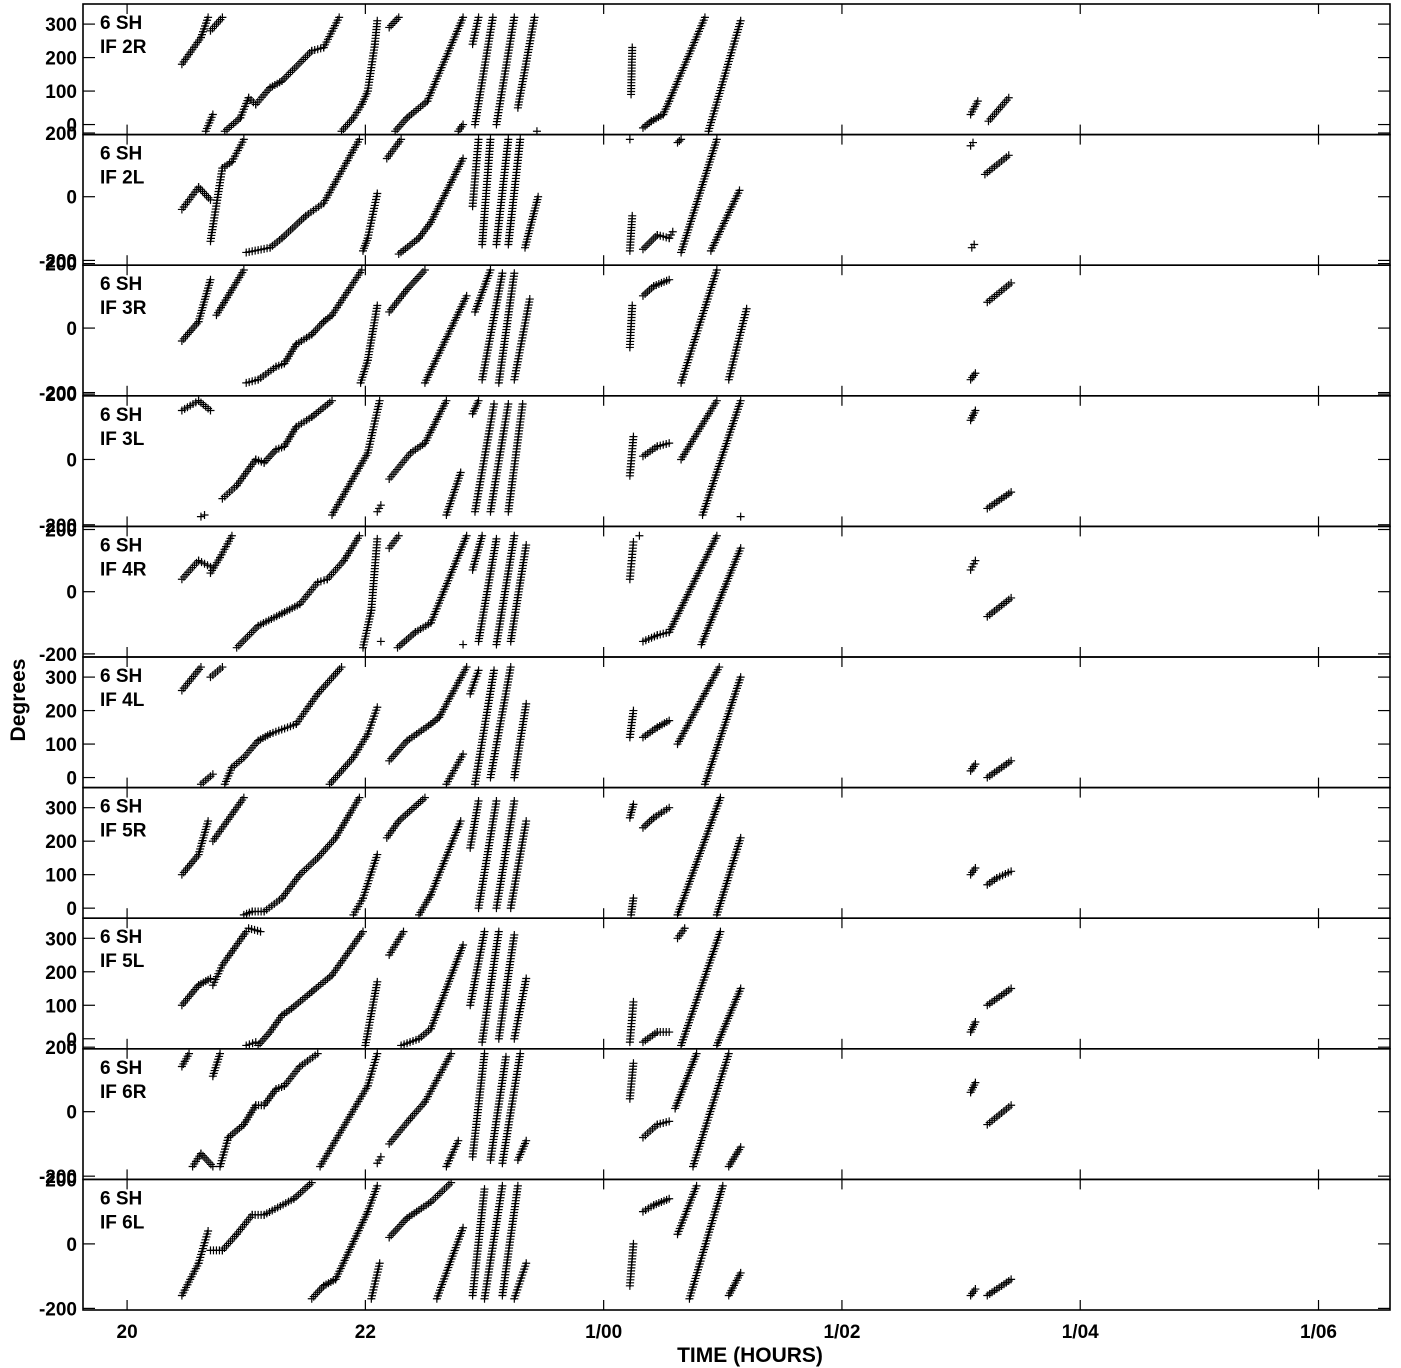 This screenshot has height=1368, width=1401. Describe the element at coordinates (123, 569) in the screenshot. I see `panel-label-if: IF 4R` at that location.